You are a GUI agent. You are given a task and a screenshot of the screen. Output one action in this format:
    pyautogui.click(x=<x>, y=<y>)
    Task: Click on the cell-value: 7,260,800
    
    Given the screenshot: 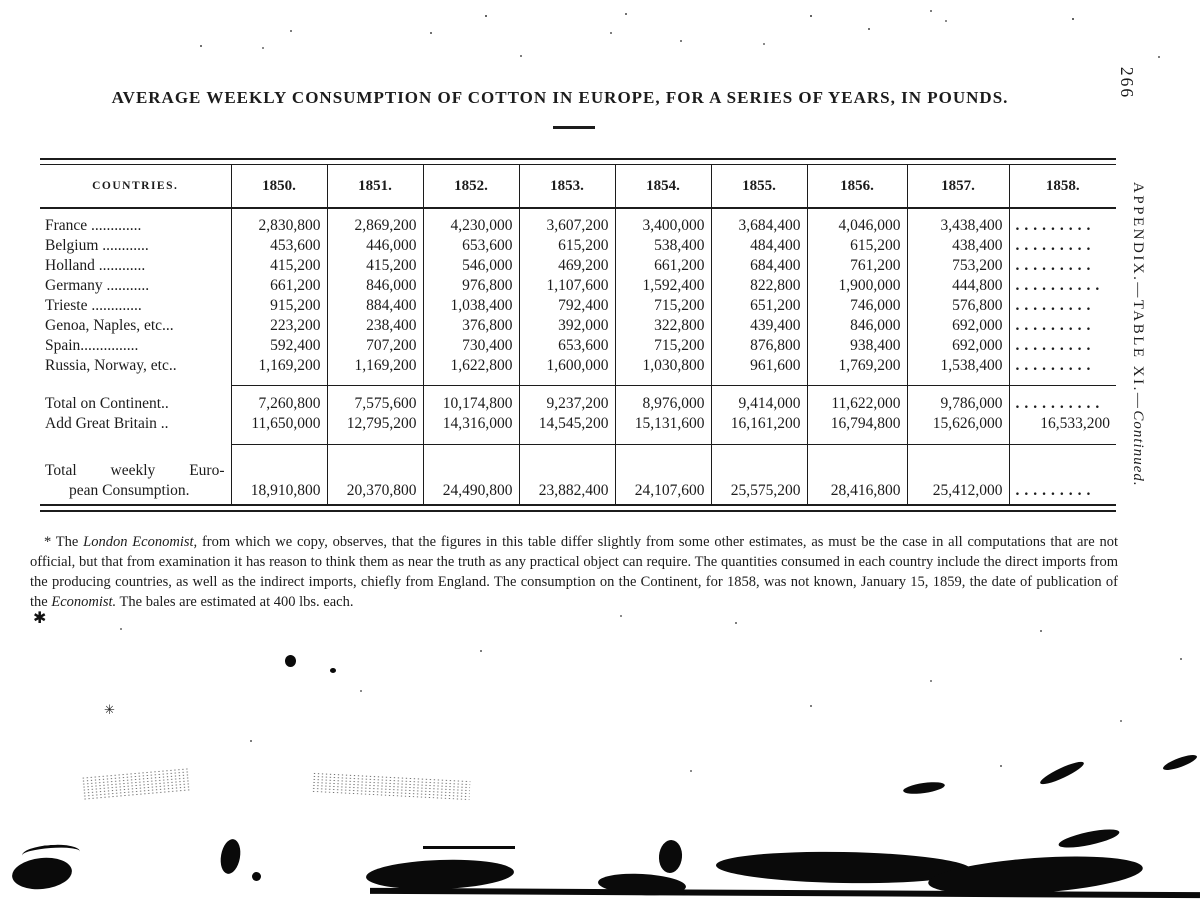 What is the action you would take?
    pyautogui.click(x=278, y=399)
    